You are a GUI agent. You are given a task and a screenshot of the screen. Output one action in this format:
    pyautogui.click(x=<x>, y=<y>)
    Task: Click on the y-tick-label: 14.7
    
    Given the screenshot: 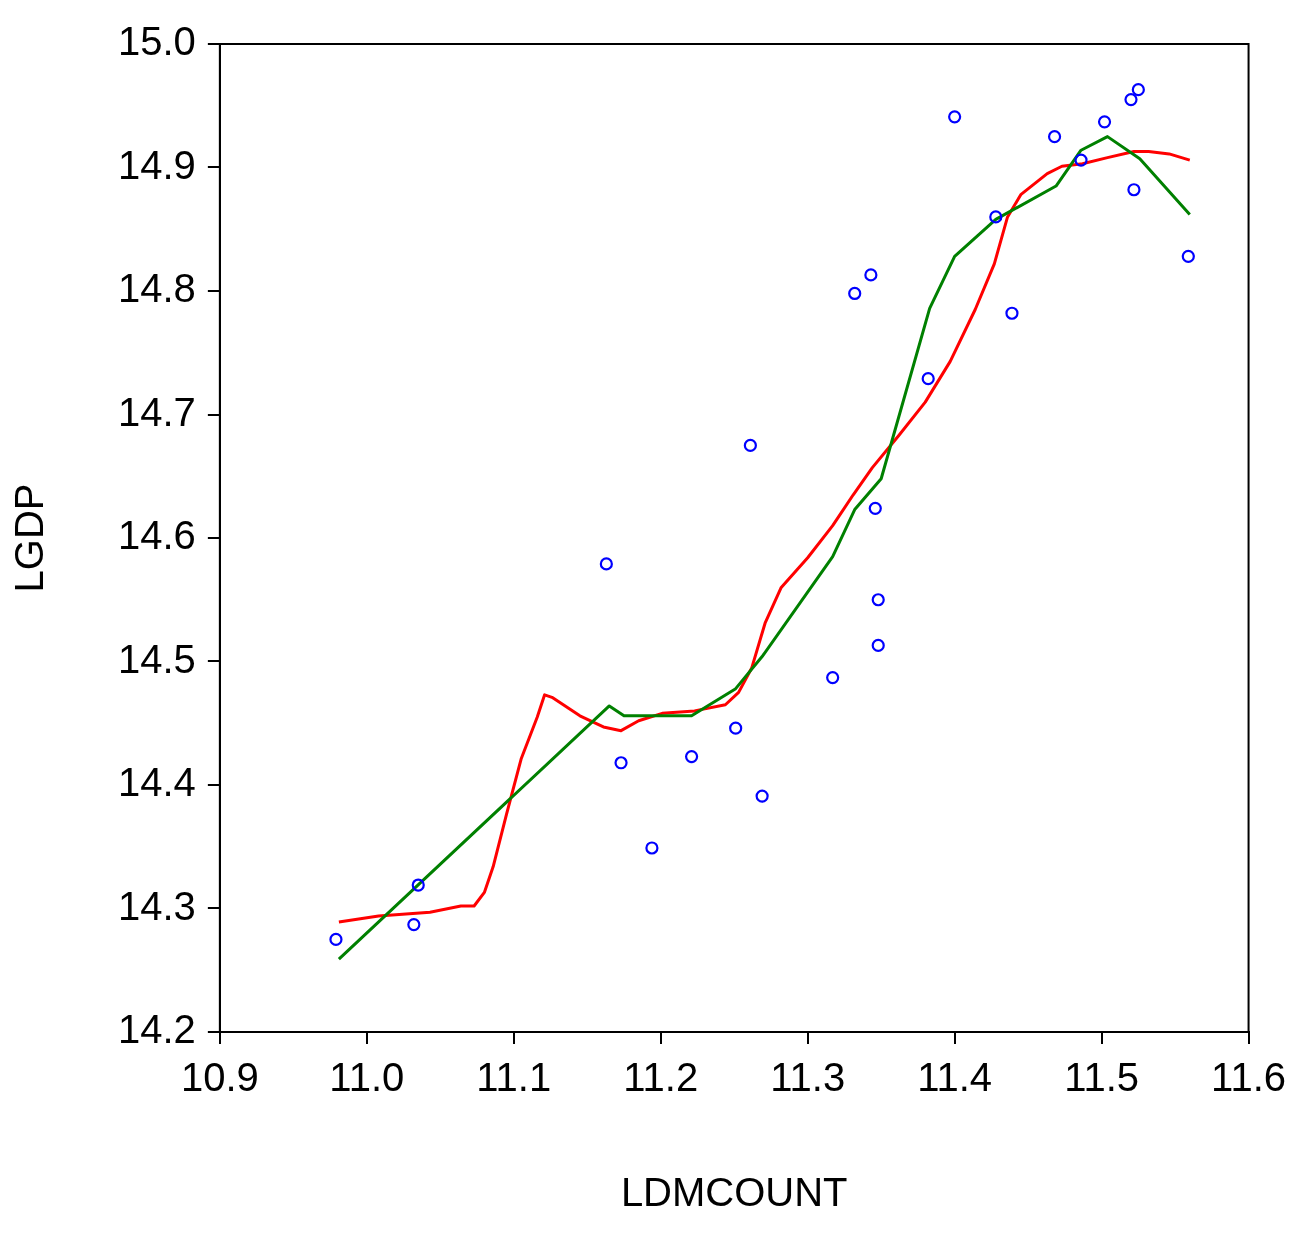 What is the action you would take?
    pyautogui.click(x=156, y=411)
    